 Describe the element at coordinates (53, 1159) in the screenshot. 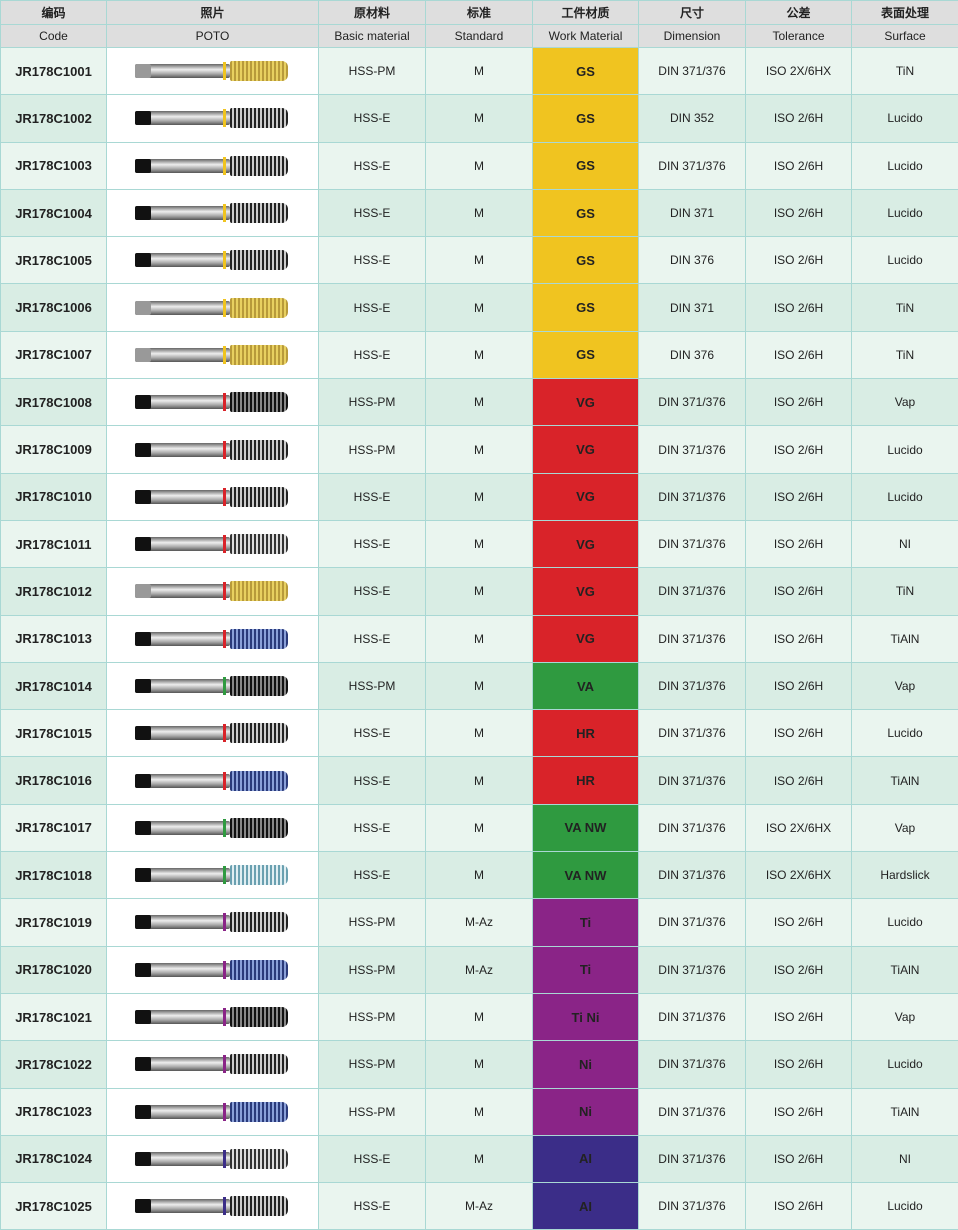

I see `cell-code: JR178C1024` at that location.